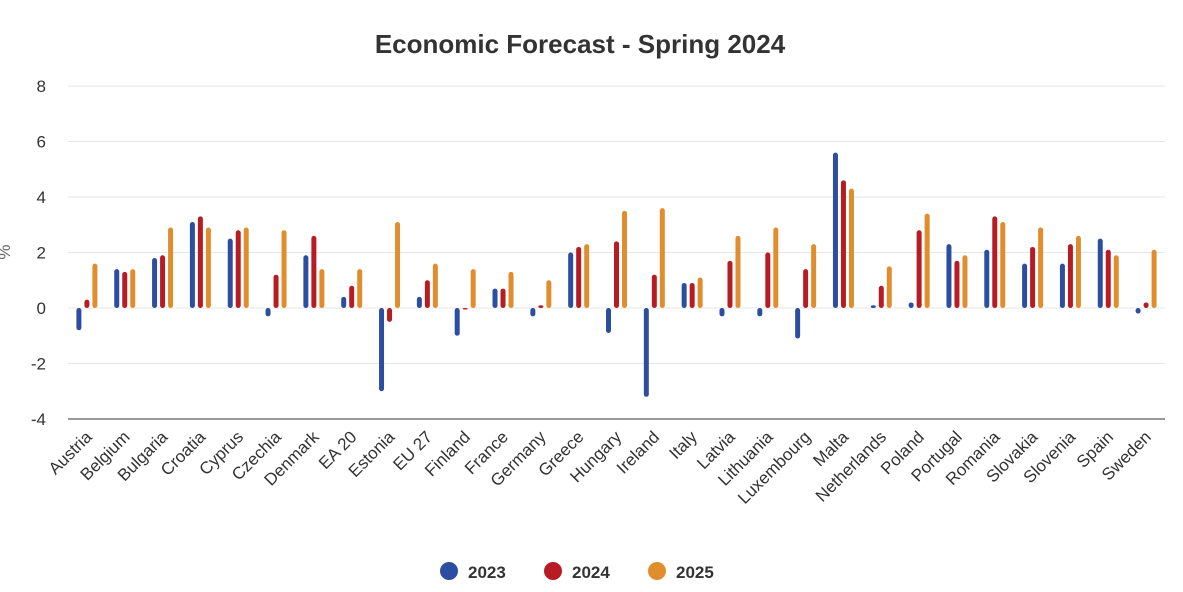 This screenshot has height=592, width=1183. What do you see at coordinates (776, 267) in the screenshot?
I see `bar-2025-lithuania` at bounding box center [776, 267].